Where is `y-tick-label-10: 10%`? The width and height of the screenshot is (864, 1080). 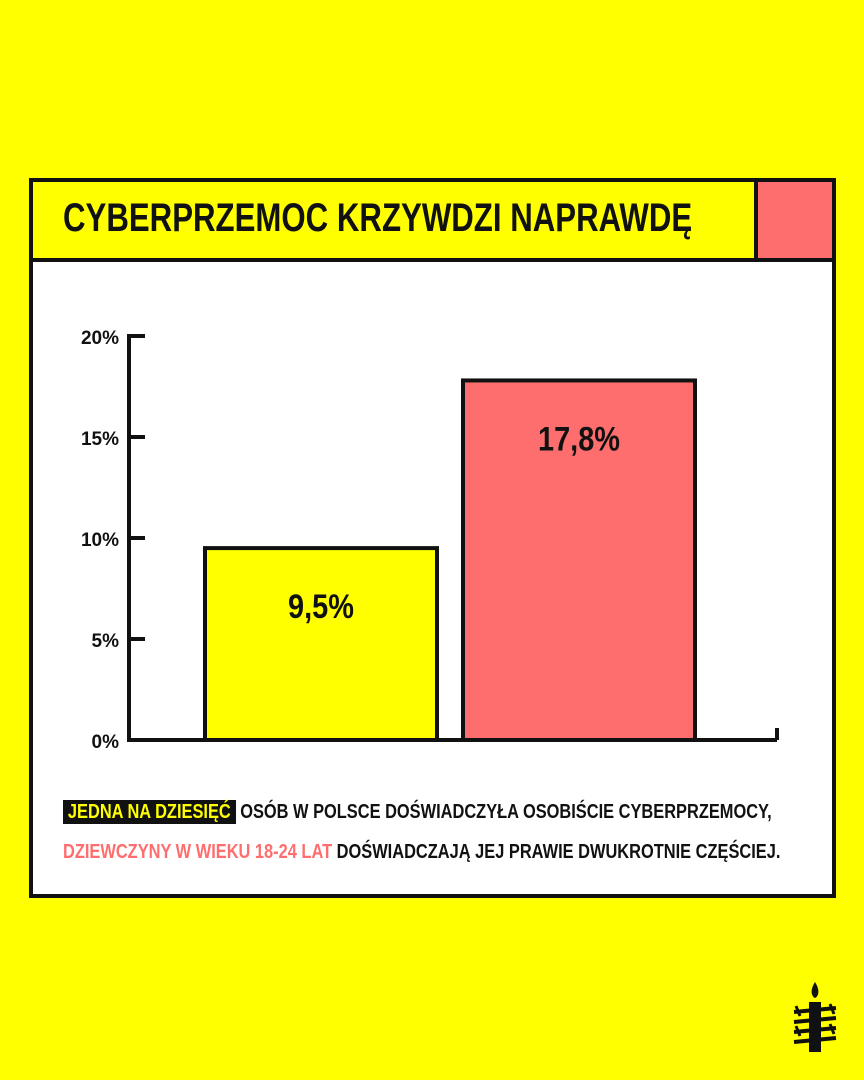 y-tick-label-10: 10% is located at coordinates (100, 540).